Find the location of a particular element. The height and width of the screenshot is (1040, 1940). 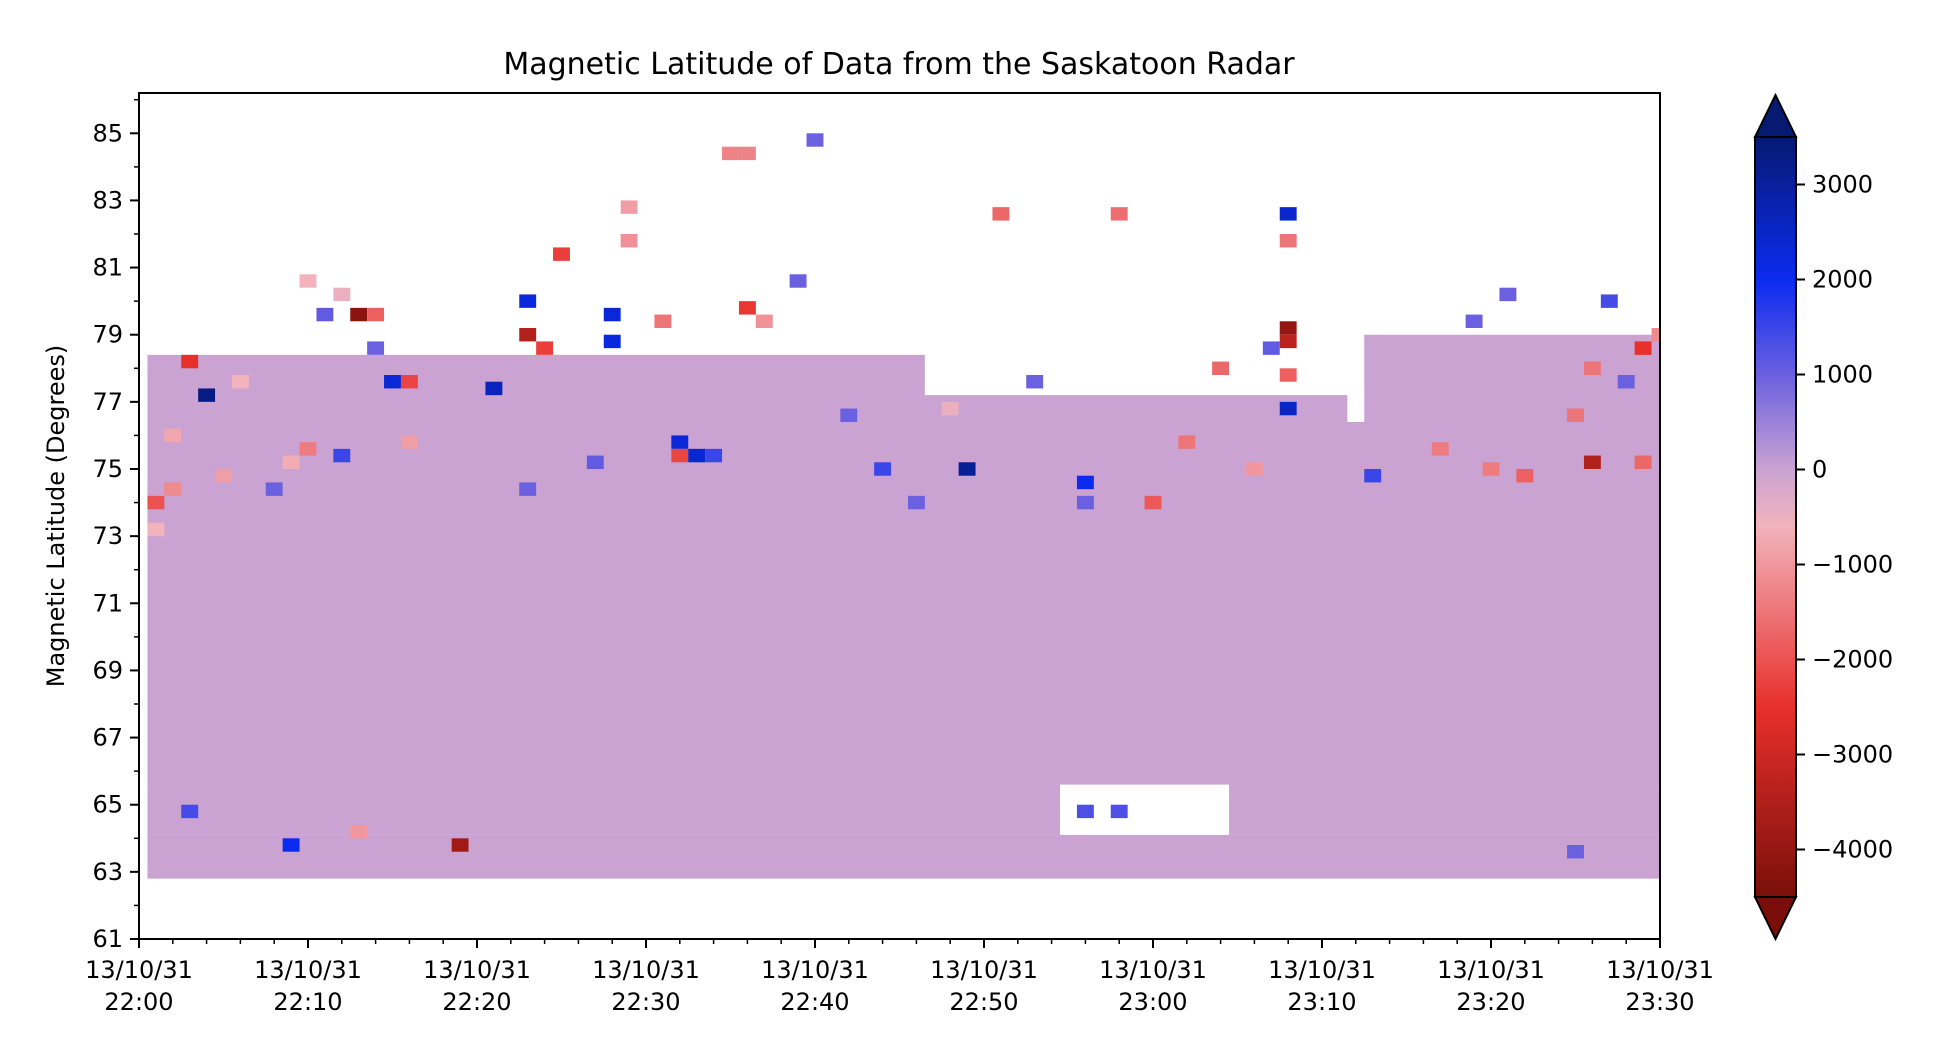

y-tick-label: 67 is located at coordinates (107, 738).